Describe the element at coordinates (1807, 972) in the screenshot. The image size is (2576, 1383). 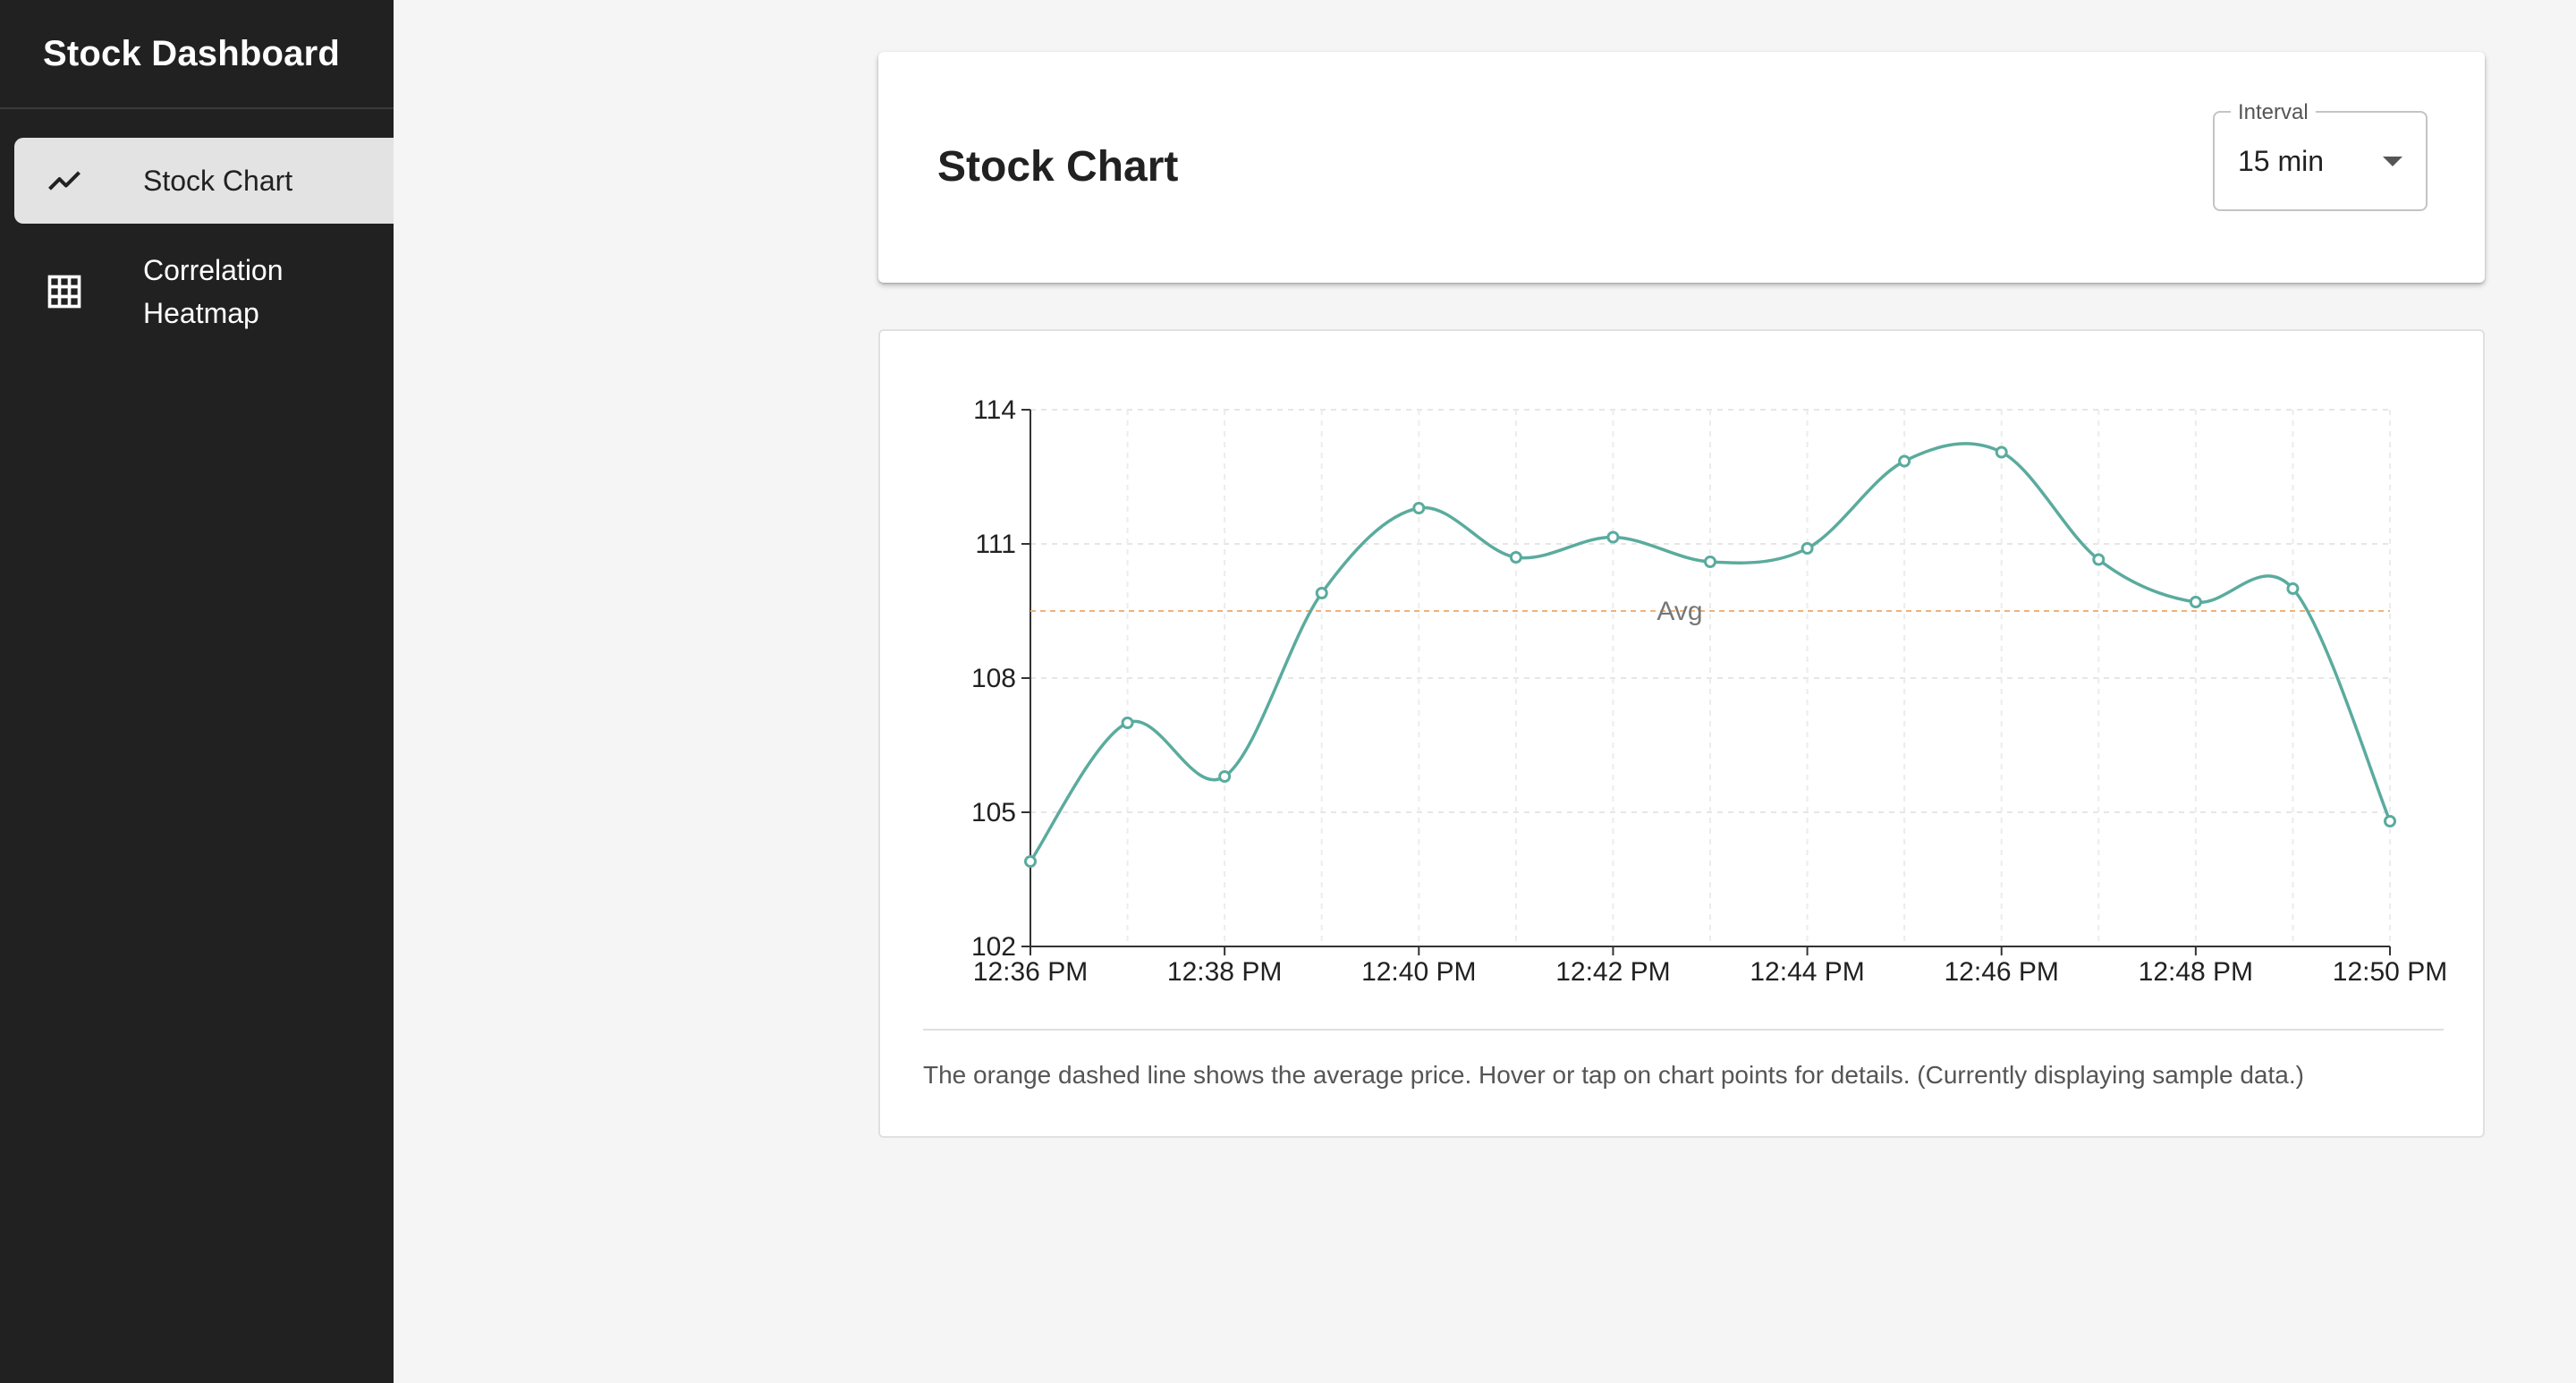
I see `x-tick-label: 12:44 PM` at that location.